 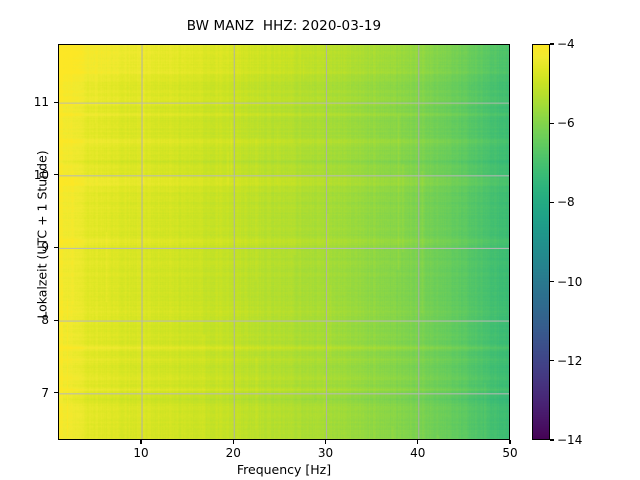 I want to click on x-tick-label: 30, so click(x=325, y=453).